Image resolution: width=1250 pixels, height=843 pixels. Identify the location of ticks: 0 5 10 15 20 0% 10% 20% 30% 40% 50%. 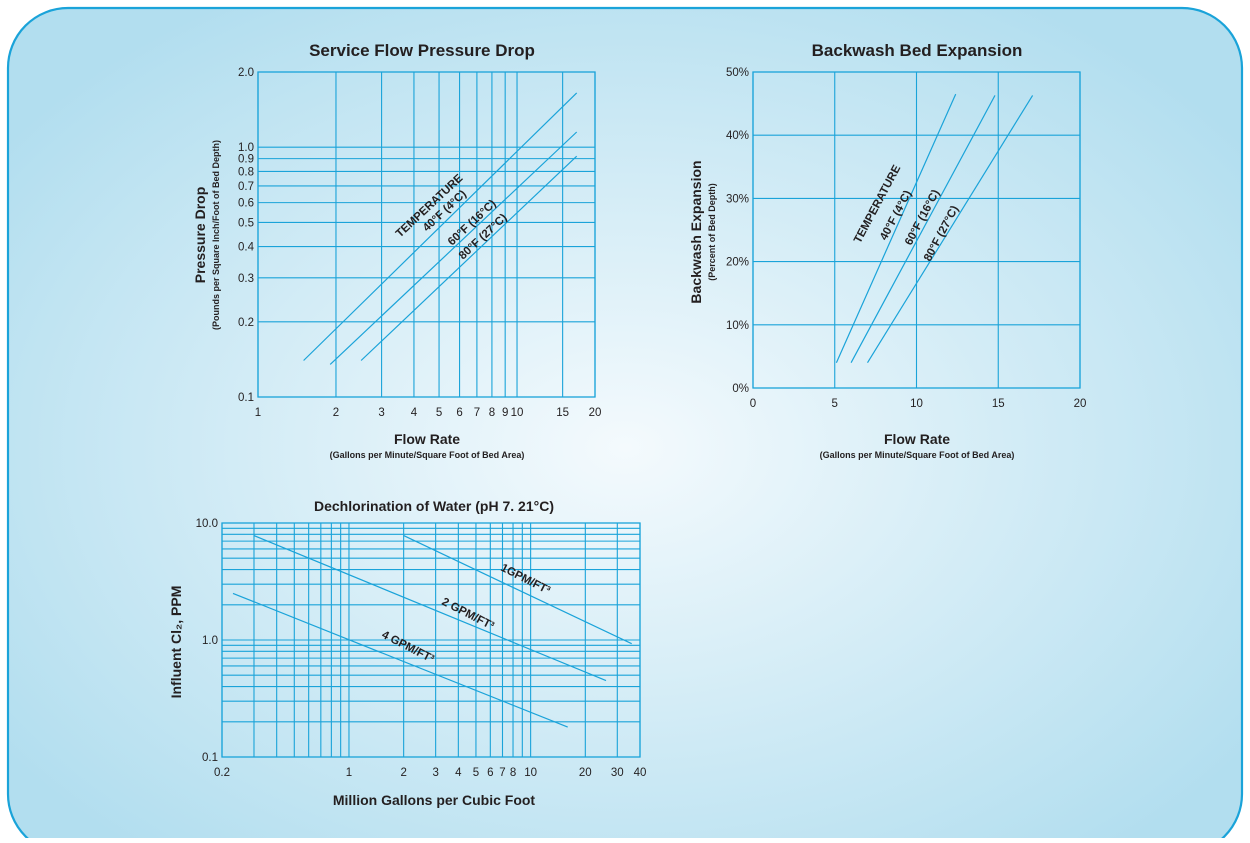
(906, 238).